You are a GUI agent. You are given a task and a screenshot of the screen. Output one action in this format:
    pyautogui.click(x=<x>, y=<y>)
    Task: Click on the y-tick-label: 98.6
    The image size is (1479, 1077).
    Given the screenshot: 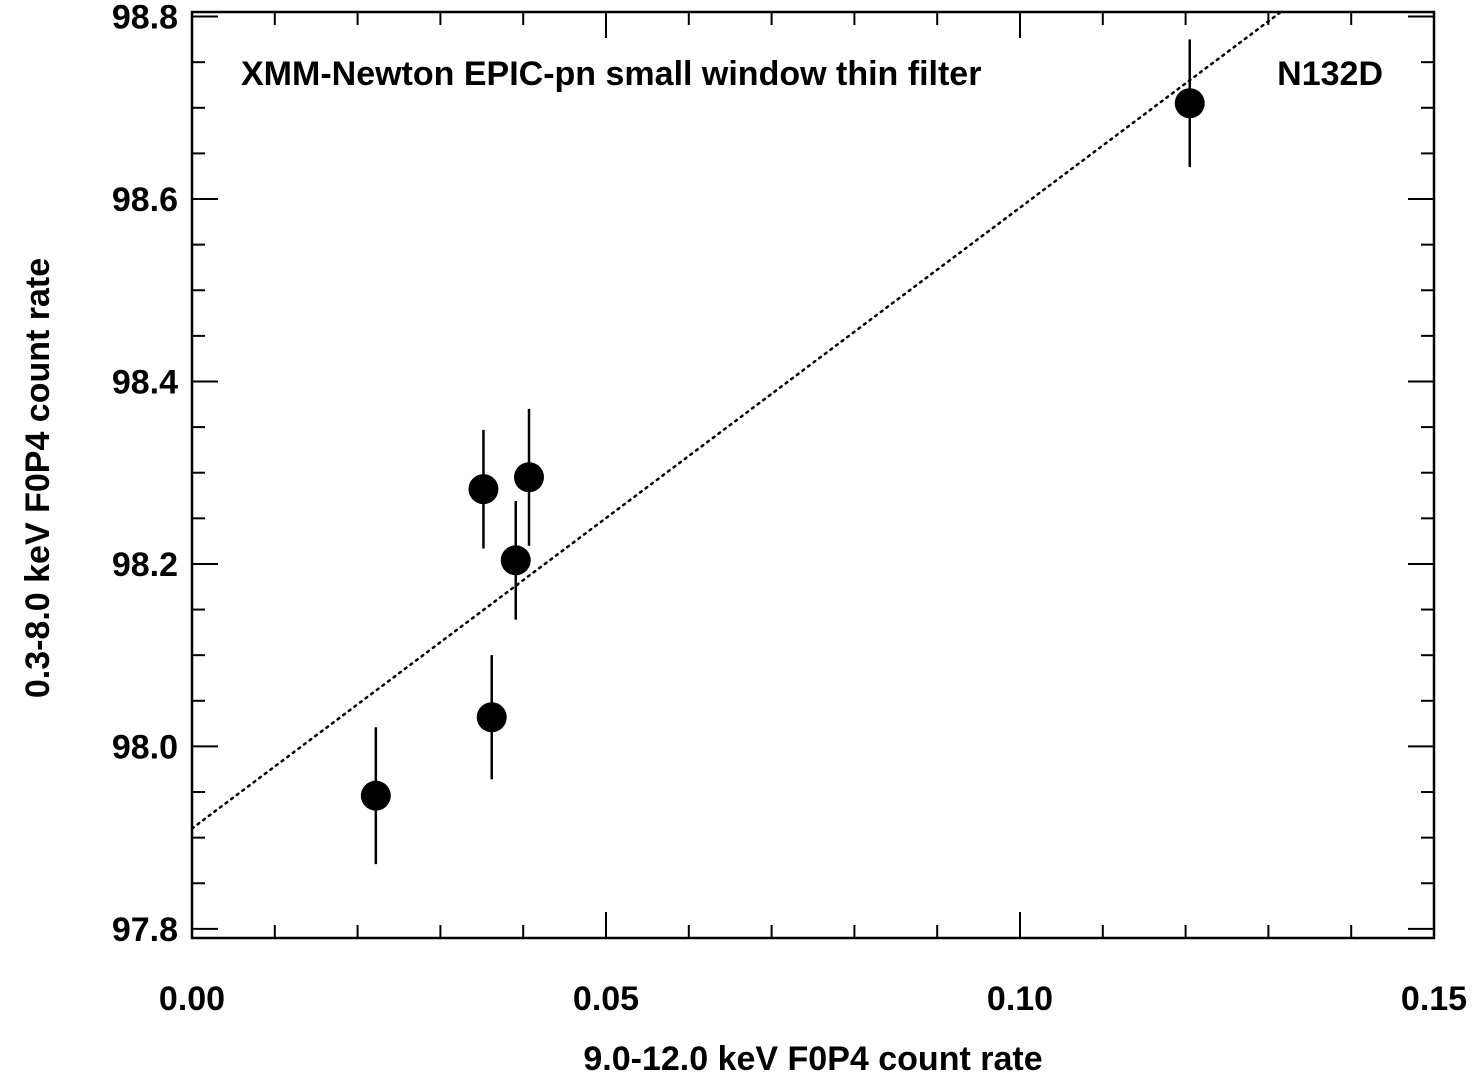 What is the action you would take?
    pyautogui.click(x=145, y=200)
    